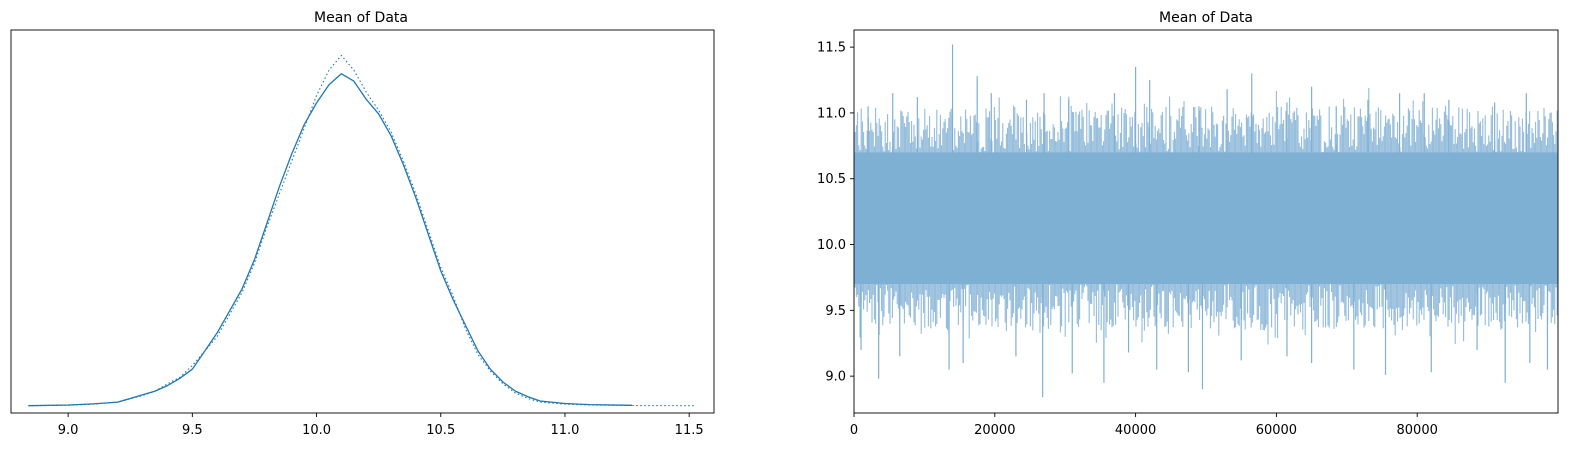 The width and height of the screenshot is (1569, 449). What do you see at coordinates (1206, 18) in the screenshot?
I see `trace-title: Mean of Data` at bounding box center [1206, 18].